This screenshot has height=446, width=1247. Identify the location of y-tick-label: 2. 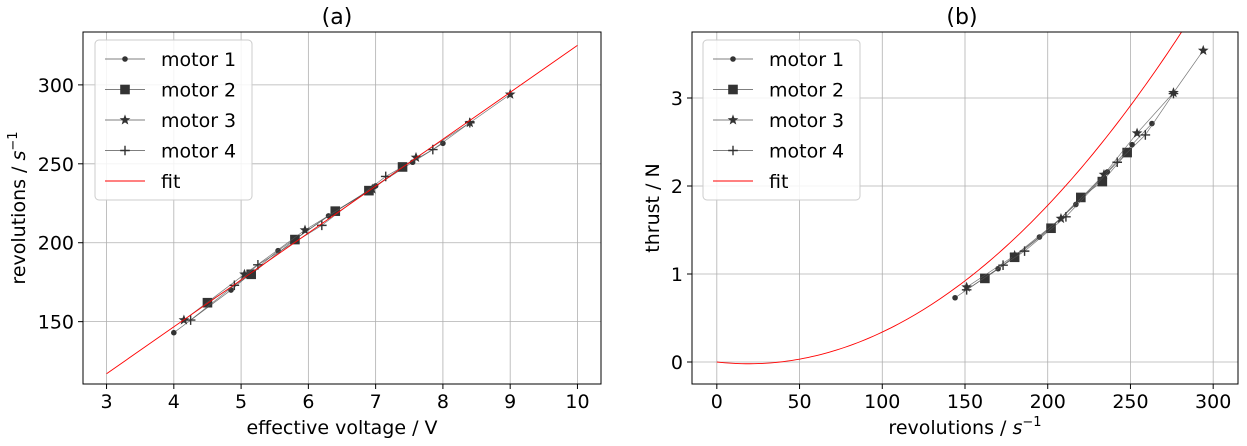
(677, 187).